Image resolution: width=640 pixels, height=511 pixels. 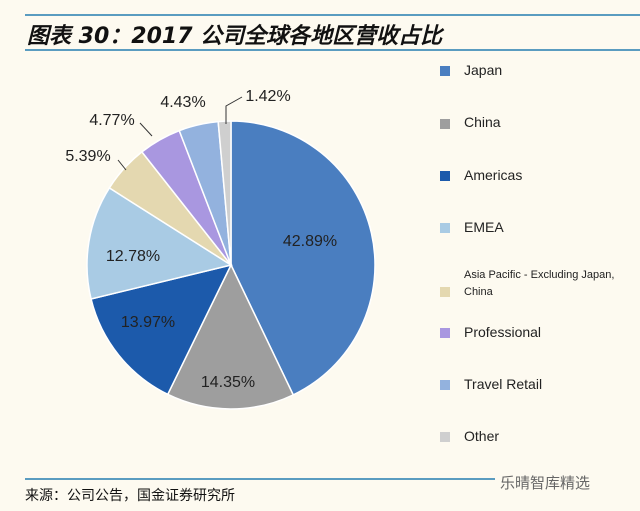 What do you see at coordinates (503, 331) in the screenshot?
I see `legend-label: Professional` at bounding box center [503, 331].